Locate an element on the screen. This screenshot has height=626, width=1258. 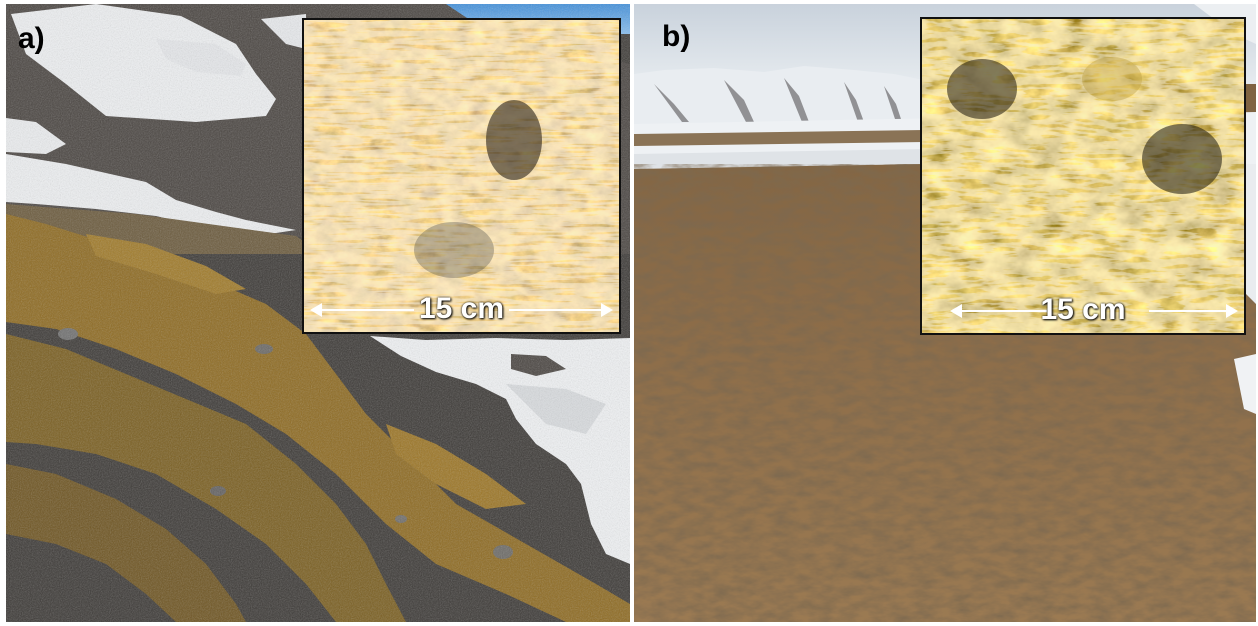
panel-label: a) is located at coordinates (31, 38).